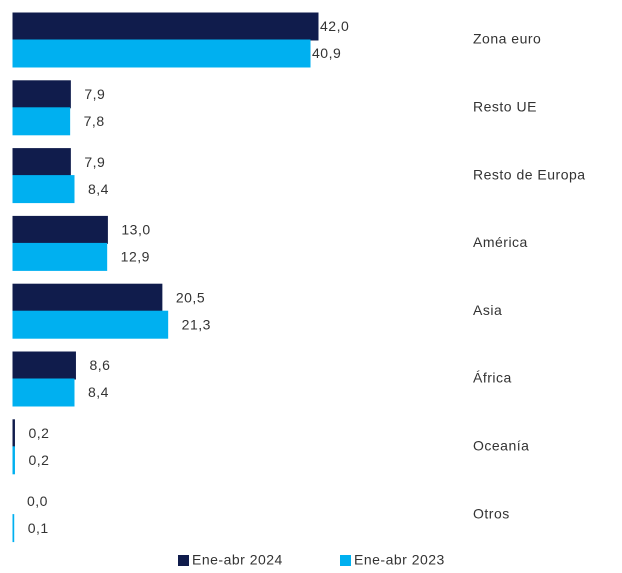  Describe the element at coordinates (237, 560) in the screenshot. I see `legend-label: Ene-abr 2024` at that location.